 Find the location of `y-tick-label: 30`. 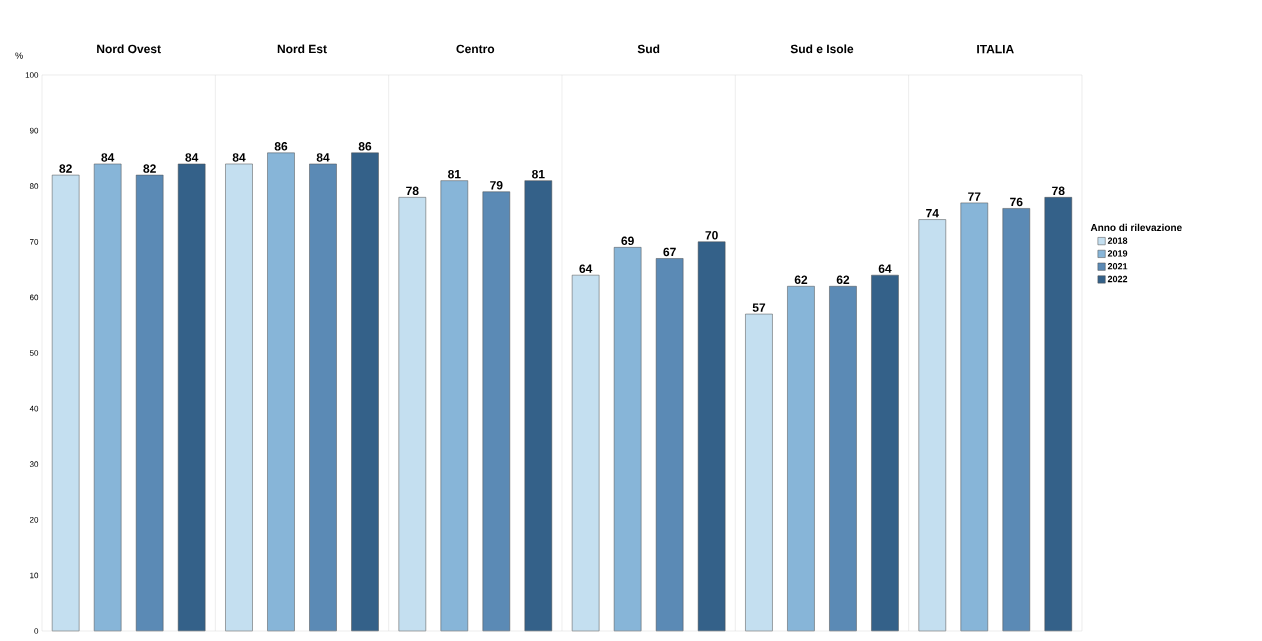

y-tick-label: 30 is located at coordinates (34, 464).